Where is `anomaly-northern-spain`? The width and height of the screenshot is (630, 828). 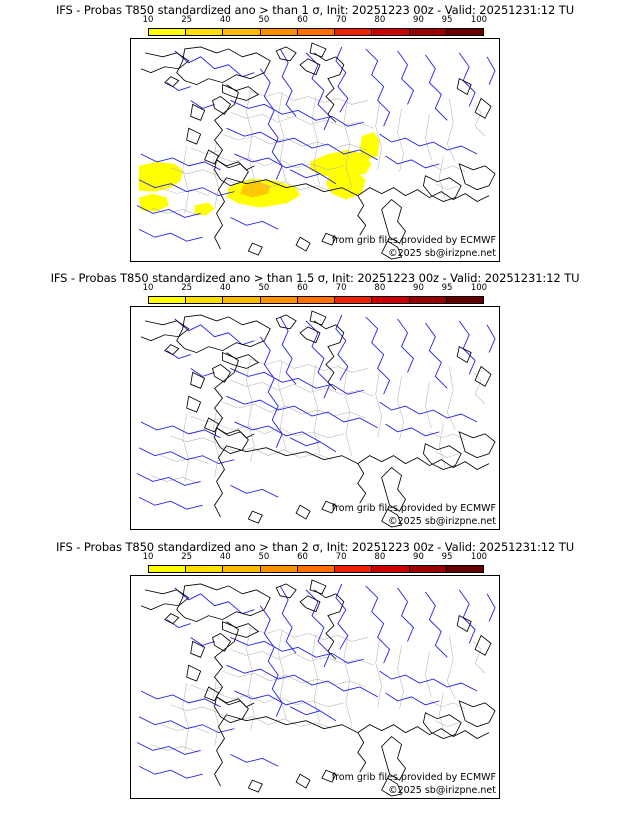
anomaly-northern-spain is located at coordinates (160, 176).